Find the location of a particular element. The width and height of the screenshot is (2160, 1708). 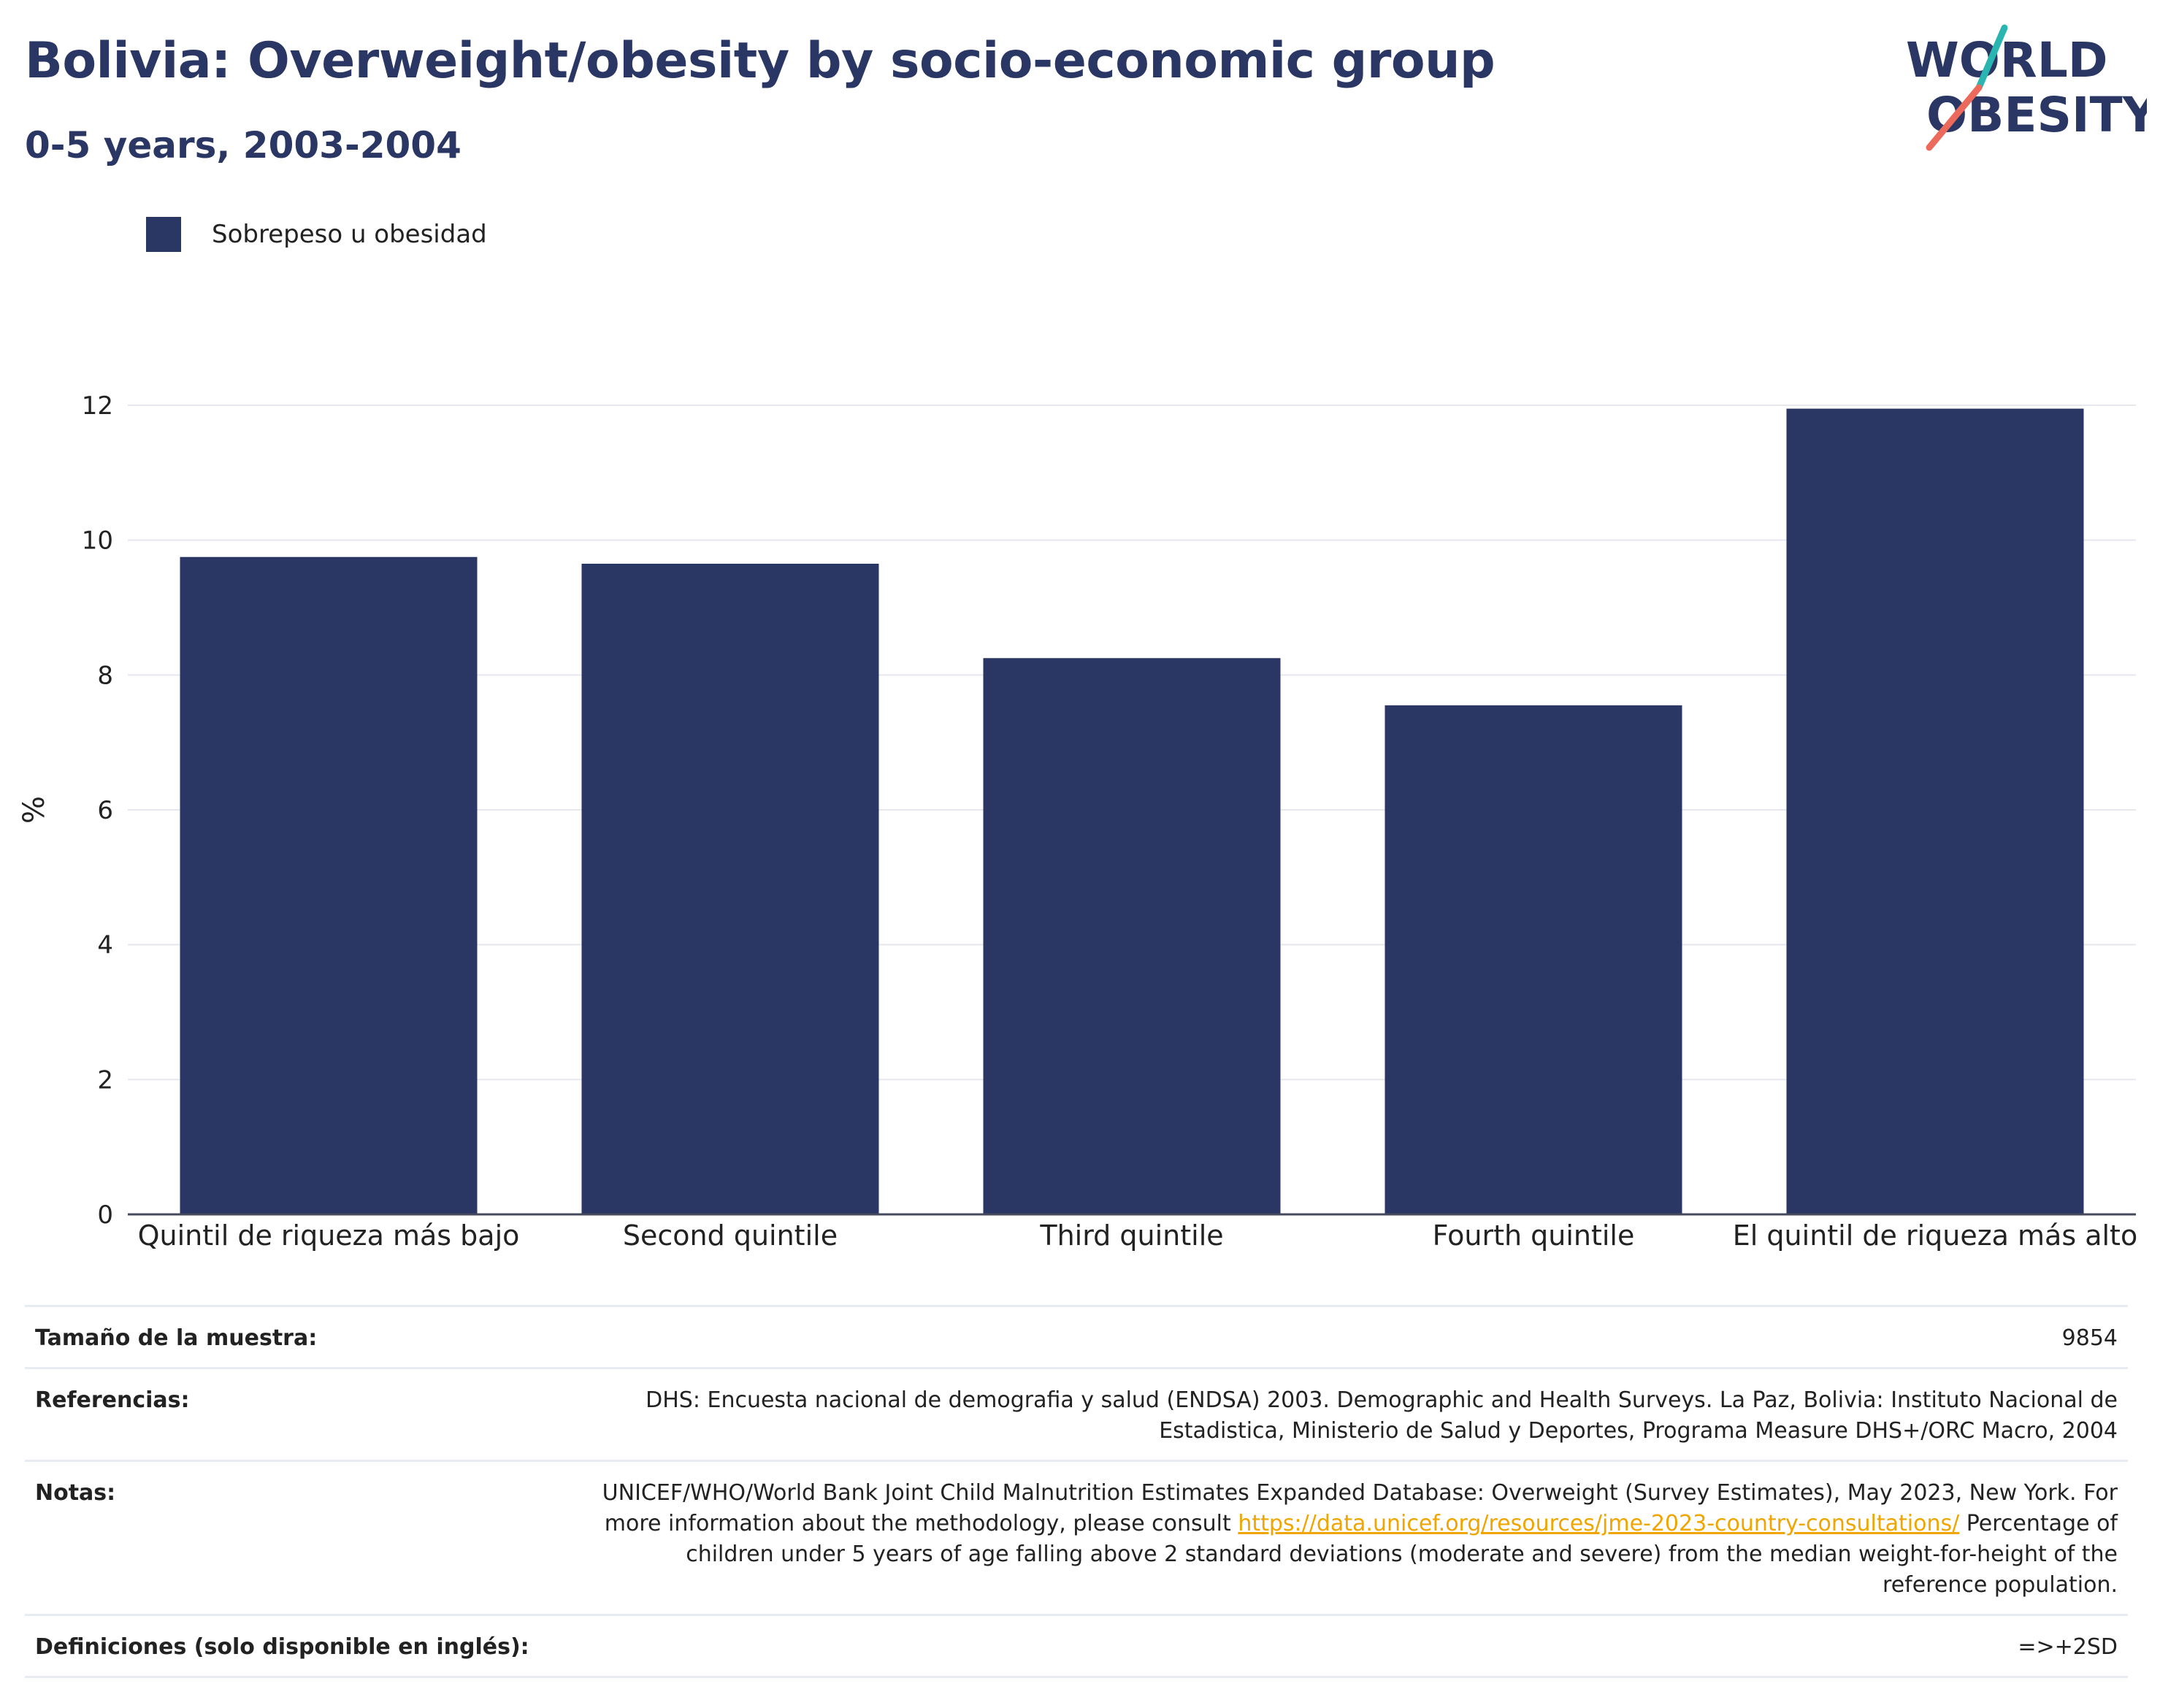

x-category-label: Second quintile is located at coordinates (730, 1235).